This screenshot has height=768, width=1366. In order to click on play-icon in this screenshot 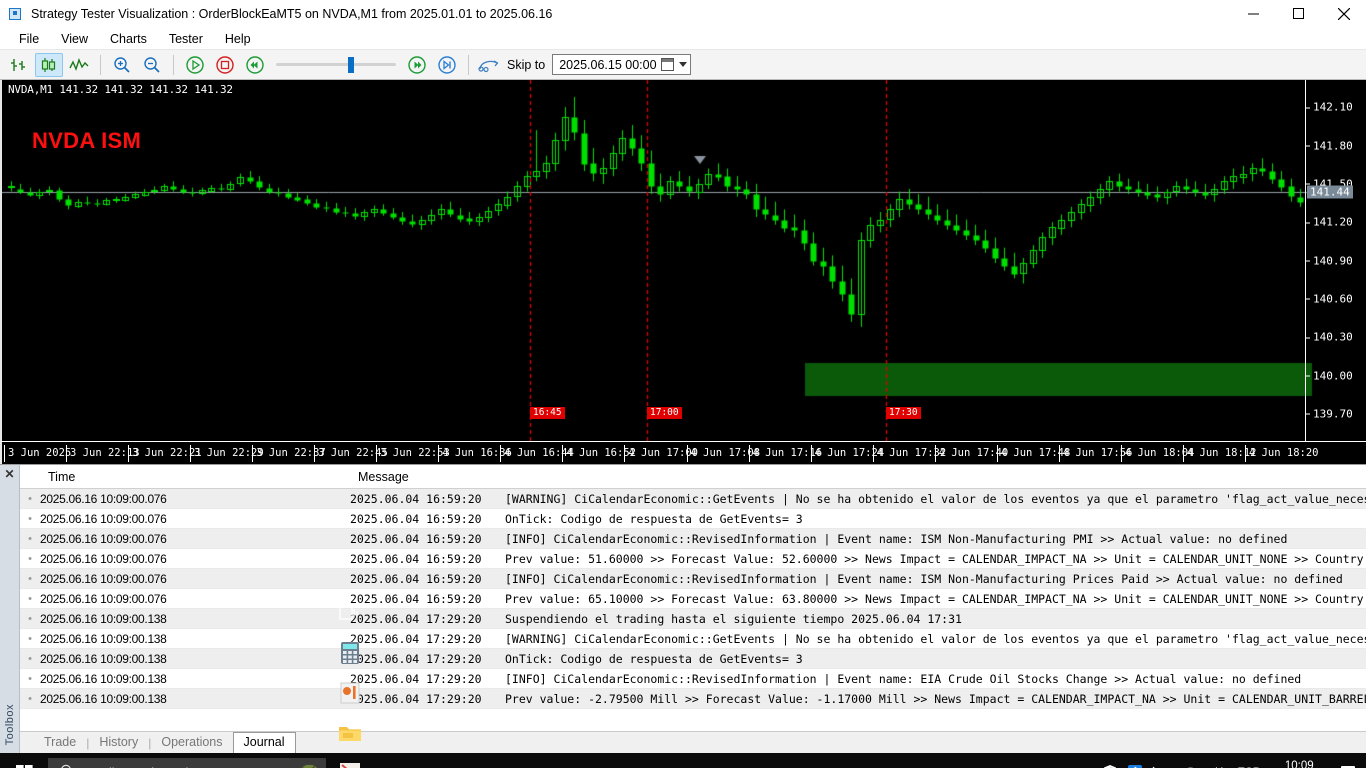, I will do `click(195, 65)`.